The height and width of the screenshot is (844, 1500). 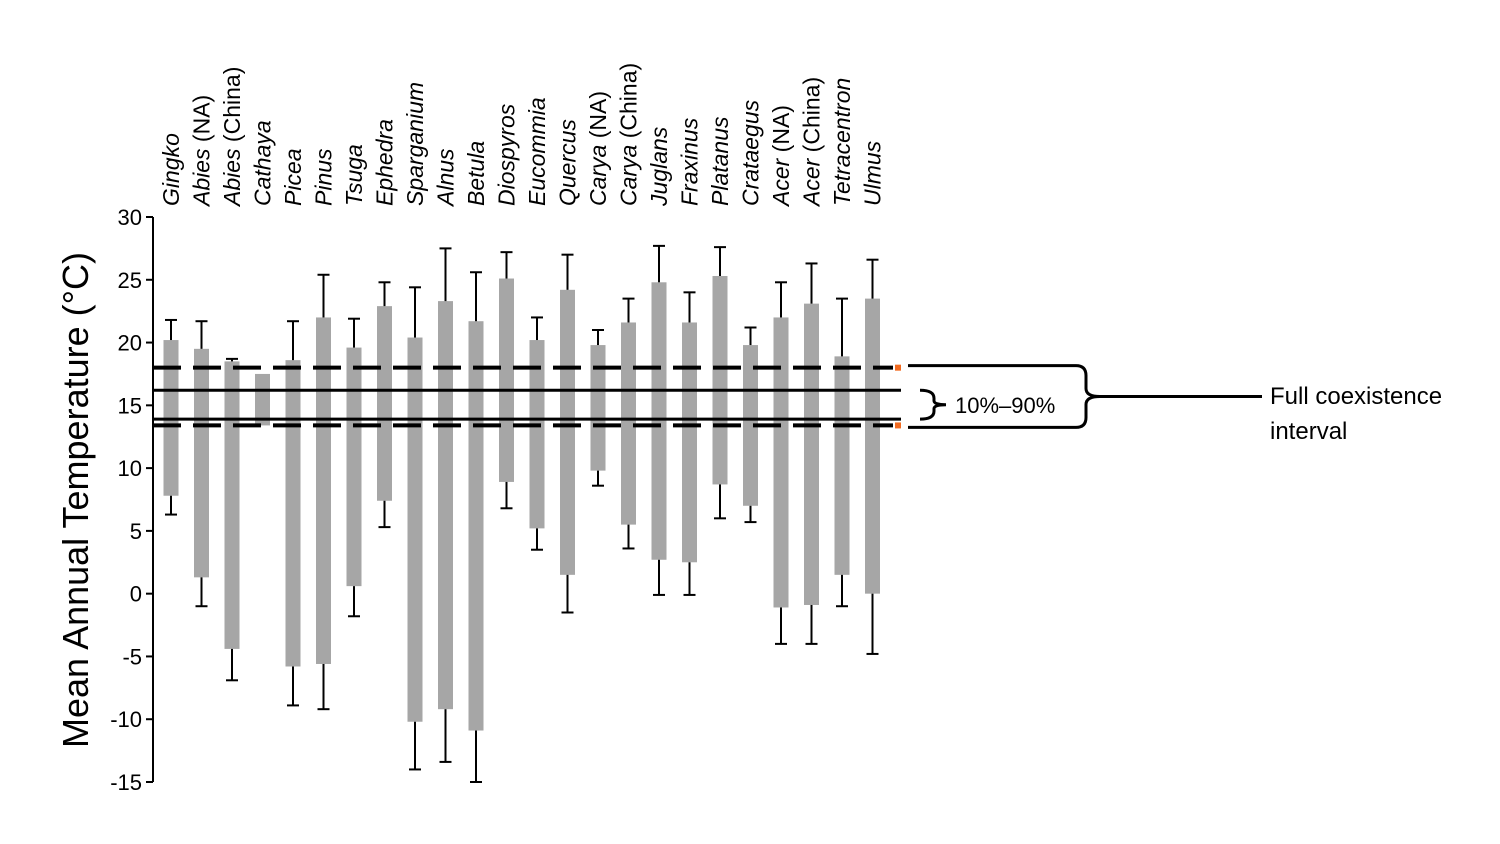 I want to click on taxon-genus: Tetracentron, so click(x=842, y=142).